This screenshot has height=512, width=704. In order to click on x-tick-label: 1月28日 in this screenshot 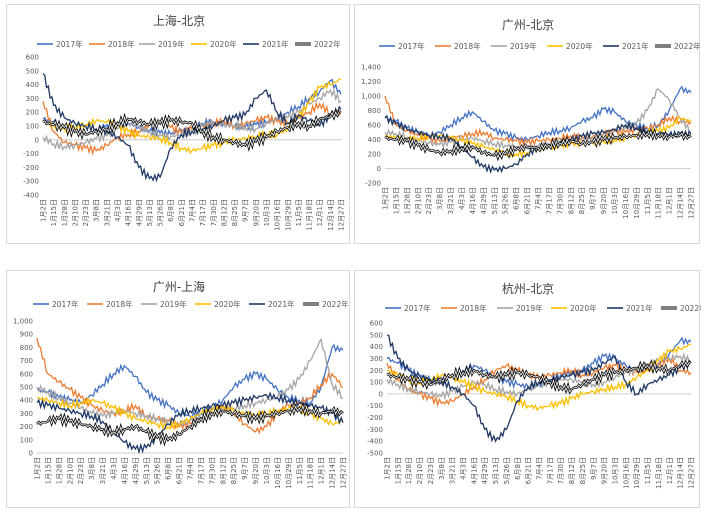, I will do `click(65, 212)`.